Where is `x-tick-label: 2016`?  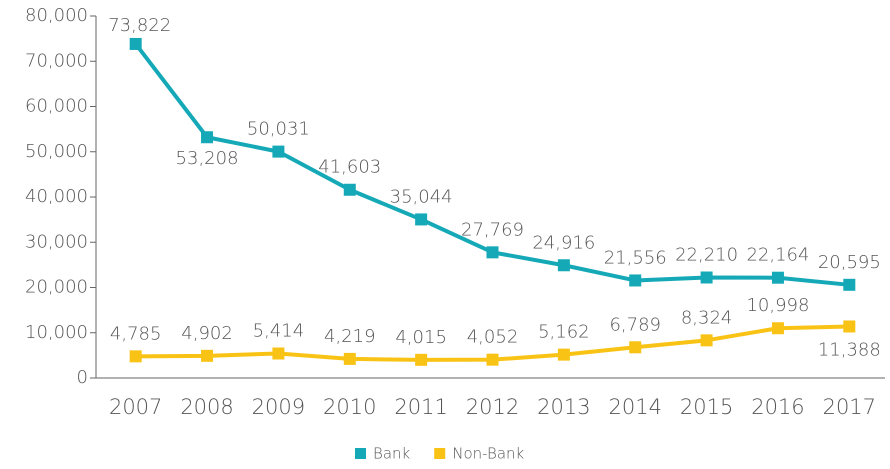
x-tick-label: 2016 is located at coordinates (777, 407).